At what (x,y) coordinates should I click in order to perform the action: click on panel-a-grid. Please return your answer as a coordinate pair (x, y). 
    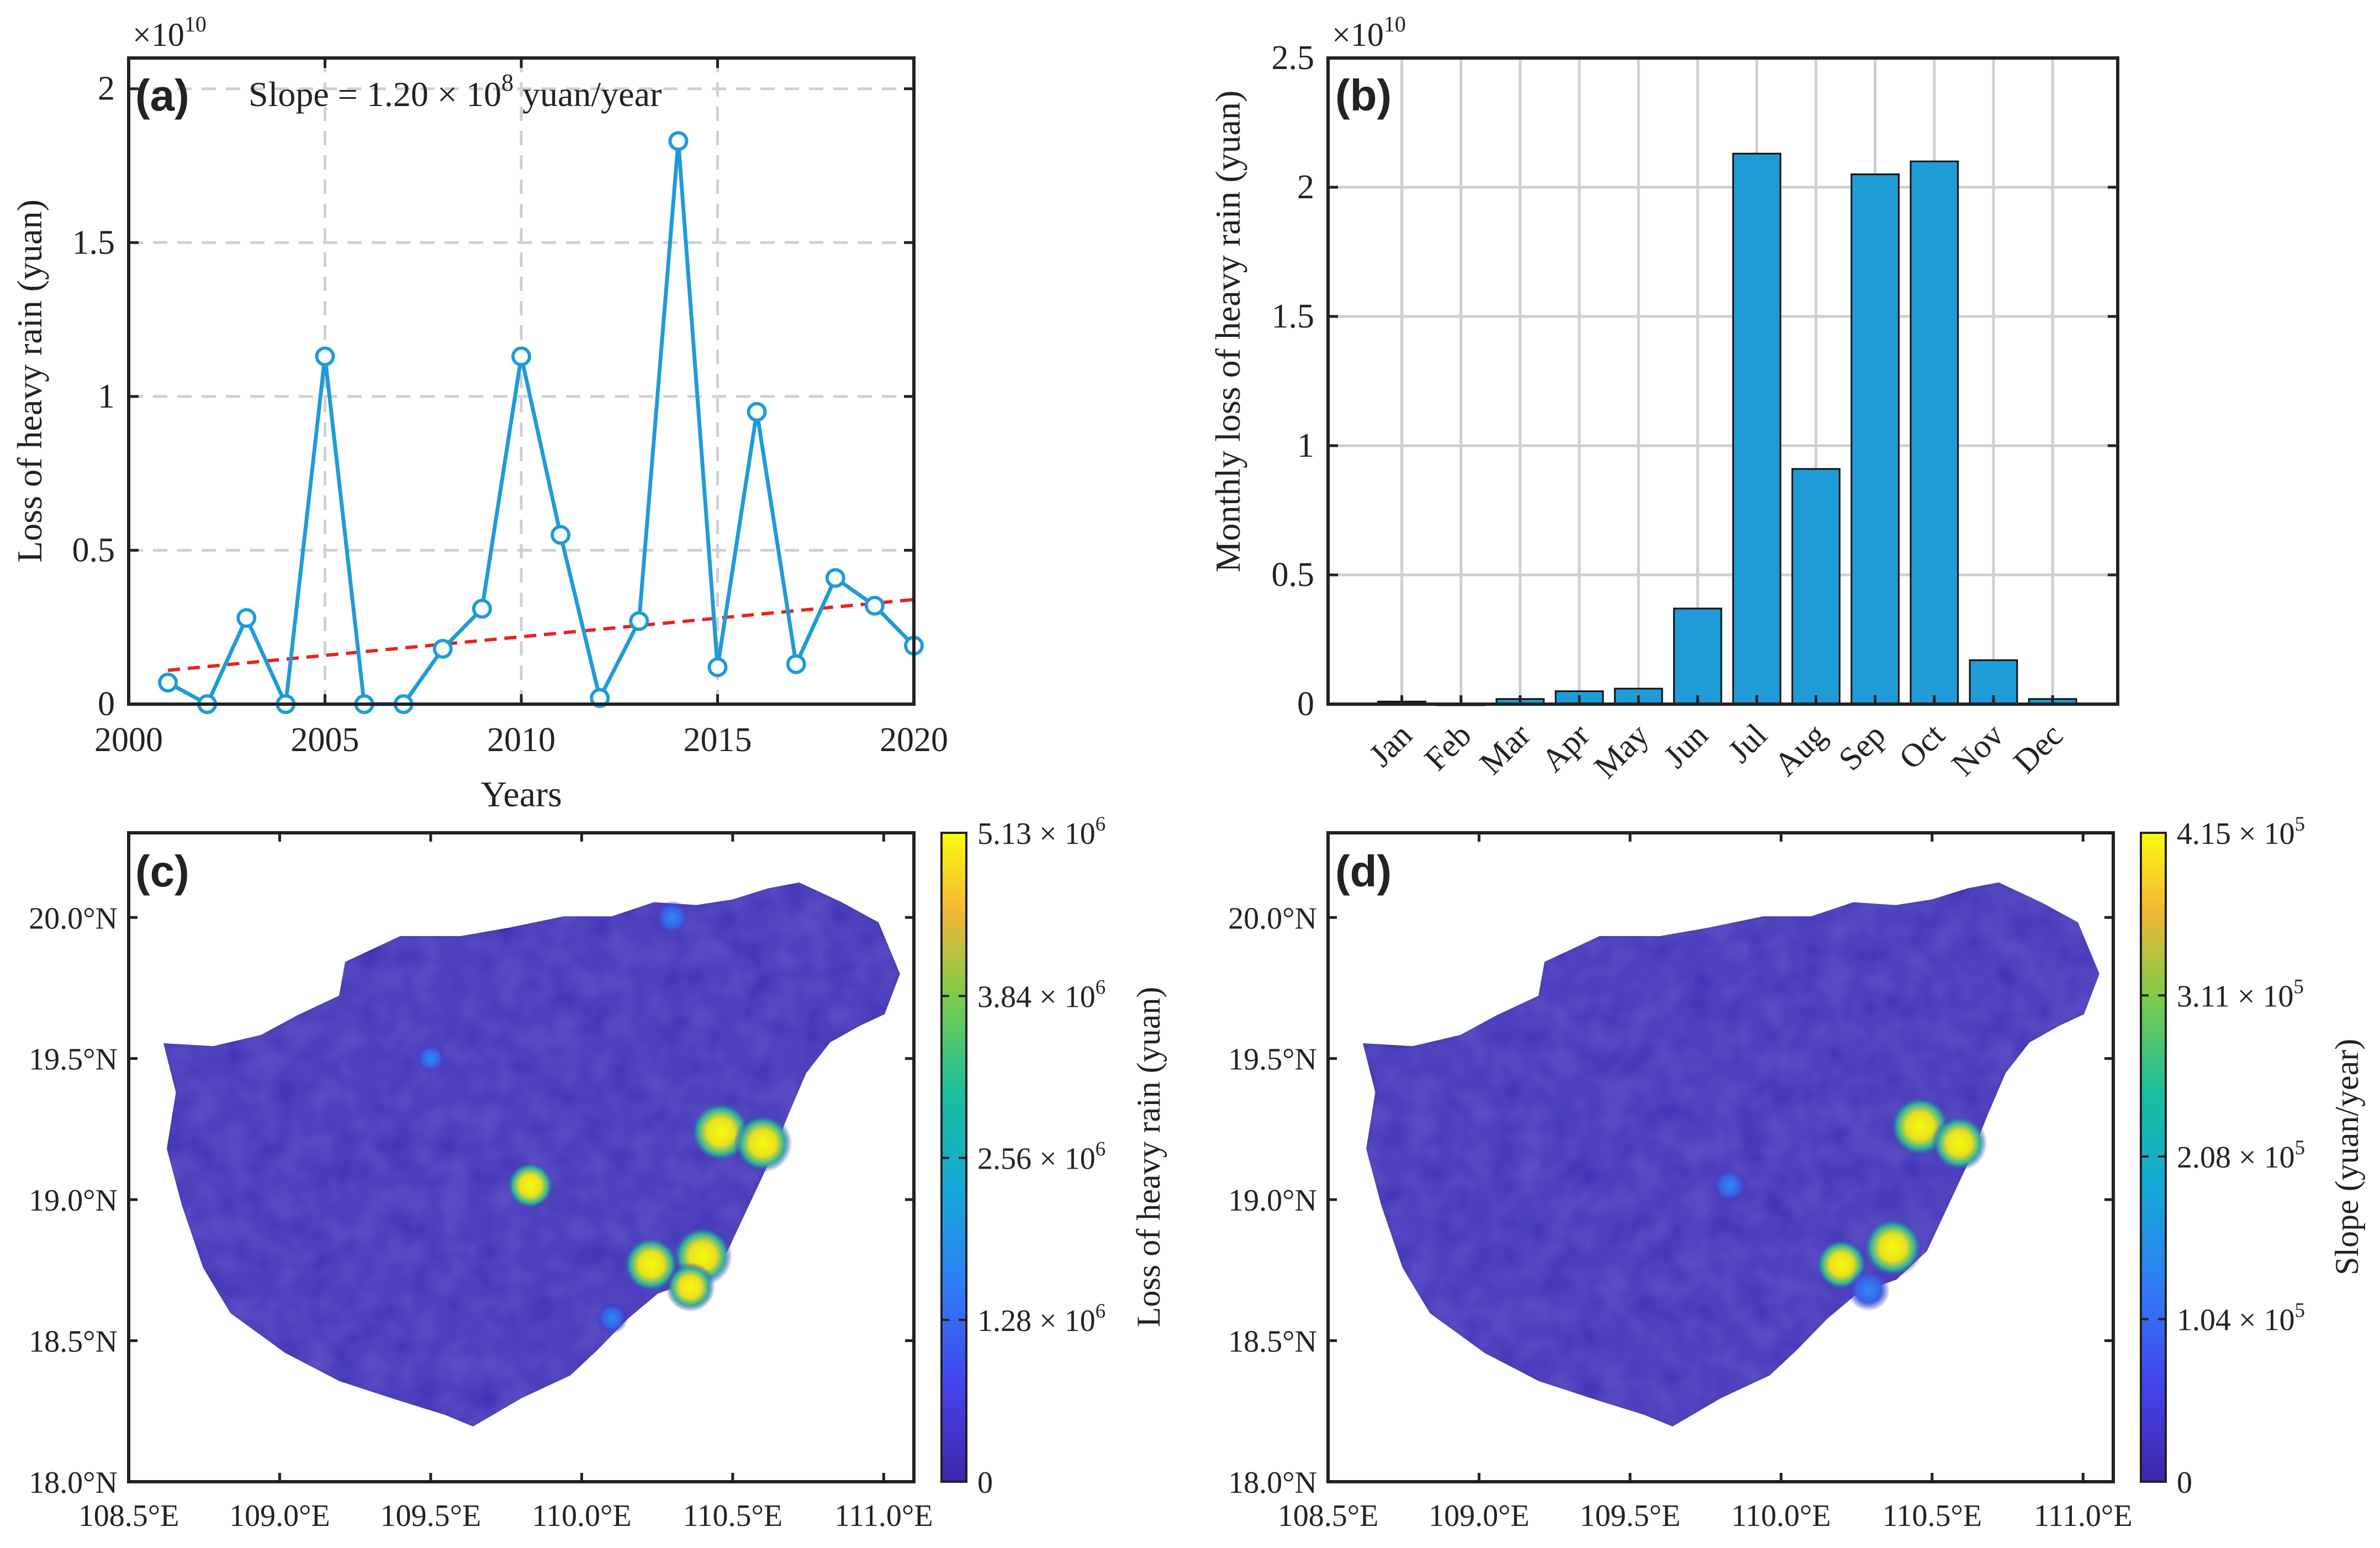
    Looking at the image, I should click on (521, 381).